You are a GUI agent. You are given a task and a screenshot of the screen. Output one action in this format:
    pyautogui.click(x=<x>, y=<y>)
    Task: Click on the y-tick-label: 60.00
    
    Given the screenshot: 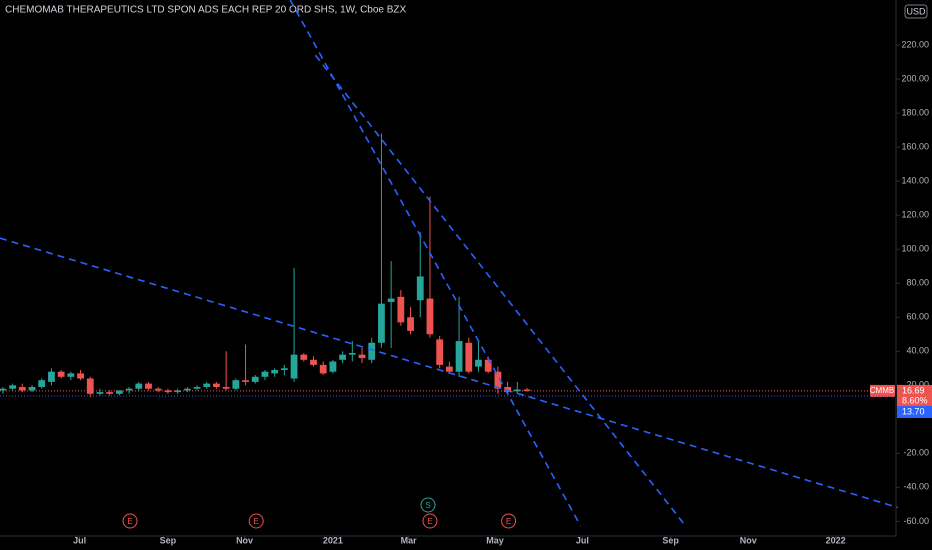 What is the action you would take?
    pyautogui.click(x=917, y=317)
    